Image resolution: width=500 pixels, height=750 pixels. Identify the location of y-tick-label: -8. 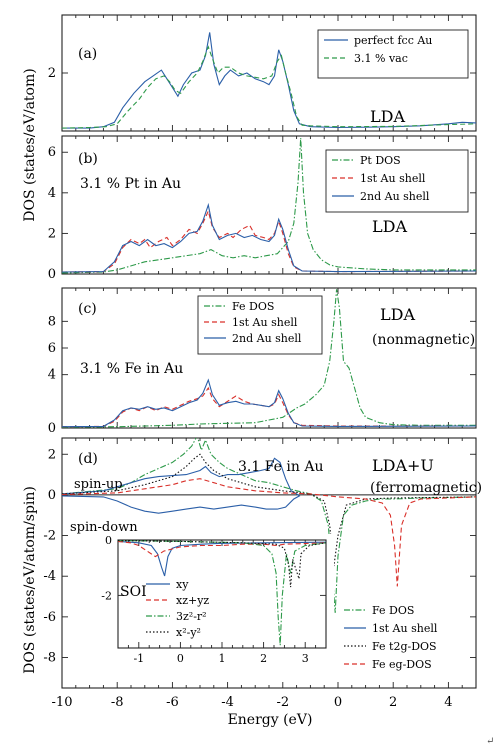
(49, 658).